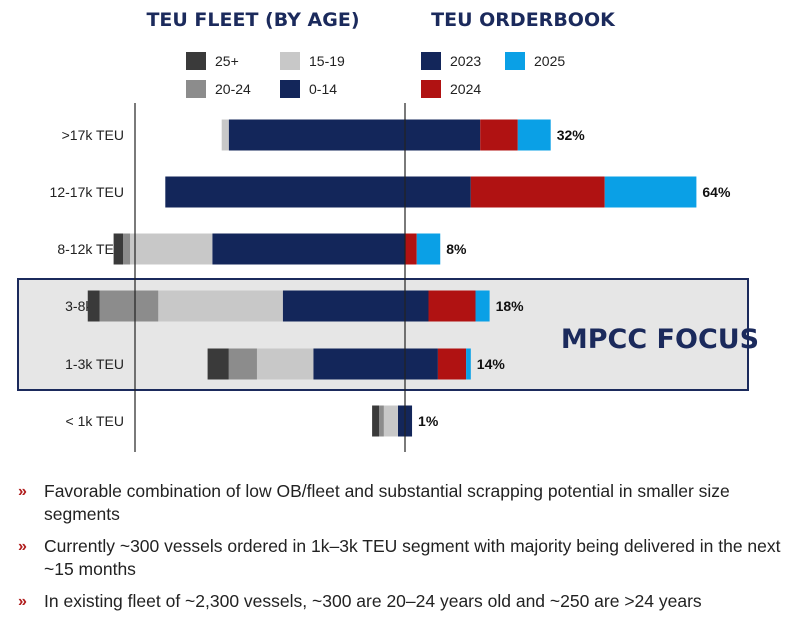 Image resolution: width=808 pixels, height=637 pixels. I want to click on focus-label: MPCC FOCUS, so click(660, 339).